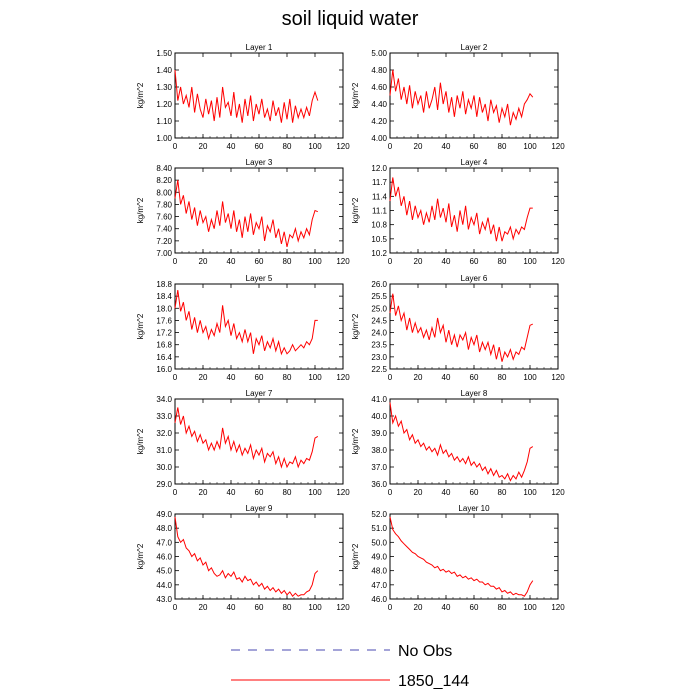  Describe the element at coordinates (379, 121) in the screenshot. I see `y-tick-label: 4.20` at that location.